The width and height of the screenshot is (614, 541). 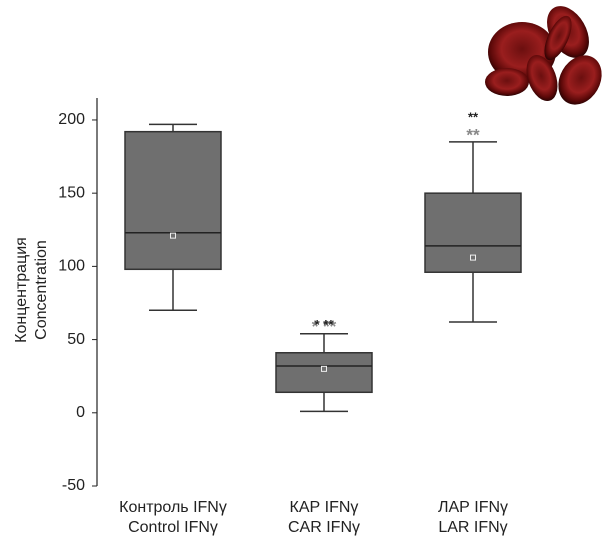 I want to click on y-tick-label: 0, so click(x=80, y=412).